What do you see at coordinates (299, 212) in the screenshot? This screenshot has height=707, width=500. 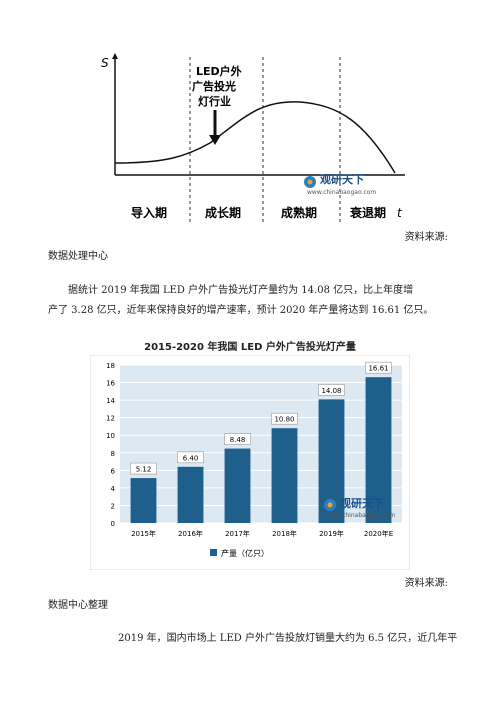 I see `phase-label-mature: 成熟期` at bounding box center [299, 212].